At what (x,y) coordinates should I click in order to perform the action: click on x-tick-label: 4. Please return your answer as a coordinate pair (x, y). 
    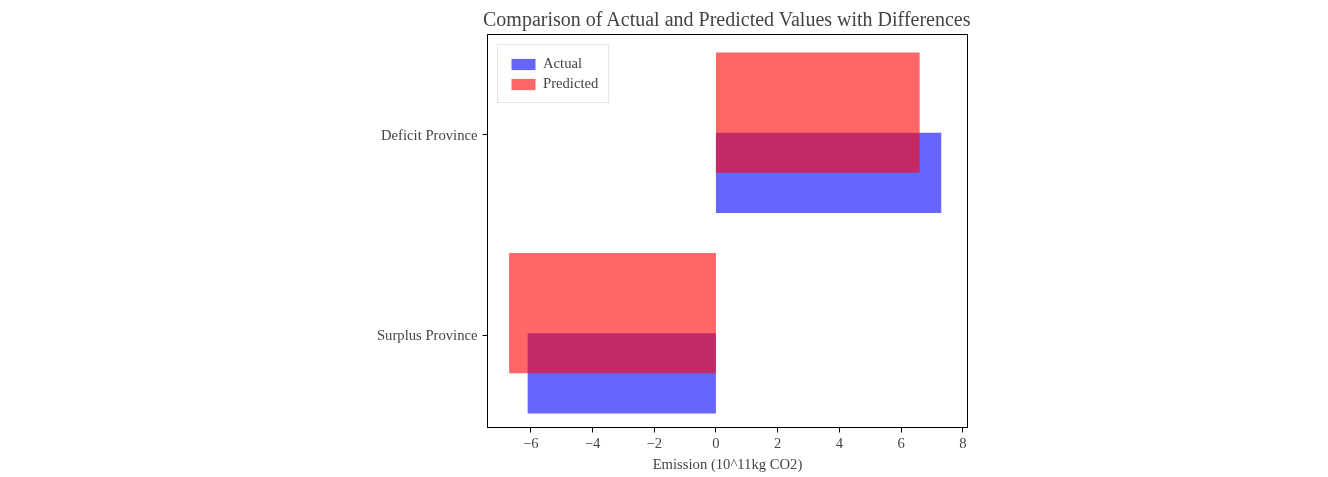
    Looking at the image, I should click on (839, 442).